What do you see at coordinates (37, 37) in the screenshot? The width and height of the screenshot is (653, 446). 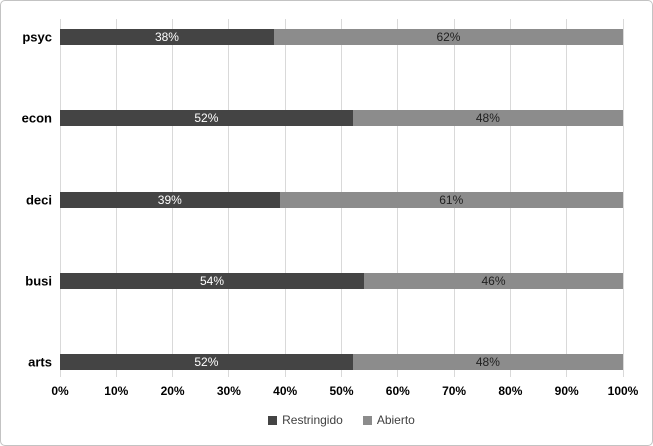 I see `category-label: psyc` at bounding box center [37, 37].